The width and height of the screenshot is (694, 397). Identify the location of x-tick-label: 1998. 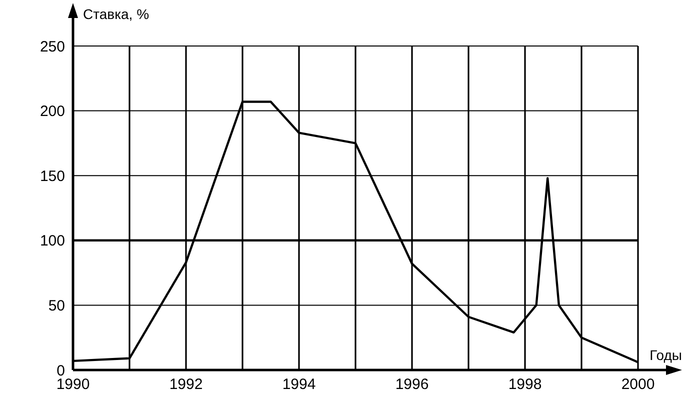
(525, 384).